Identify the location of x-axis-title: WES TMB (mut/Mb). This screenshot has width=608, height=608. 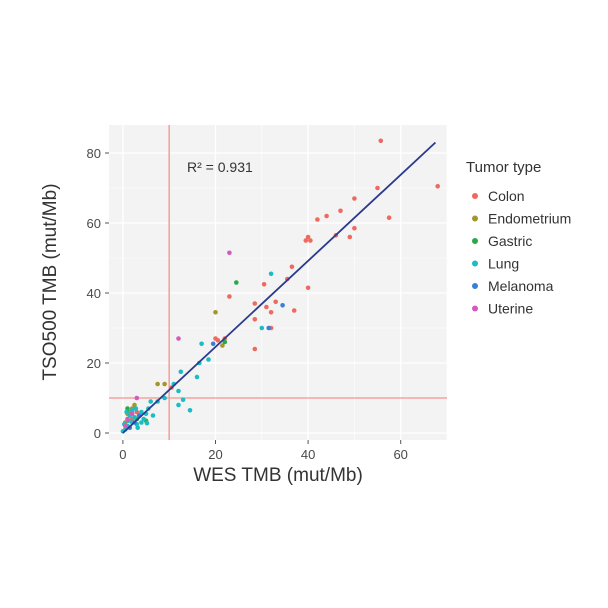
(278, 475).